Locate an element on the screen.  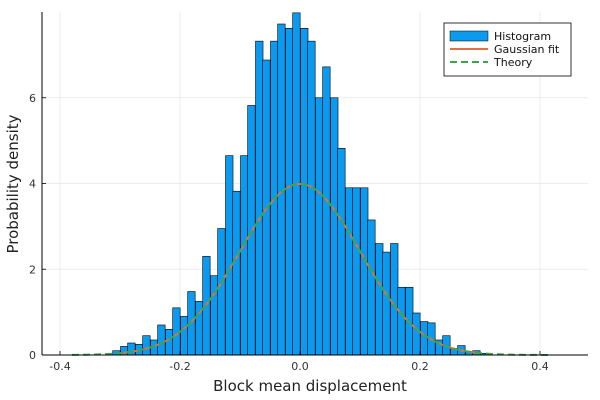
x-tick-label: -0.2 is located at coordinates (179, 366).